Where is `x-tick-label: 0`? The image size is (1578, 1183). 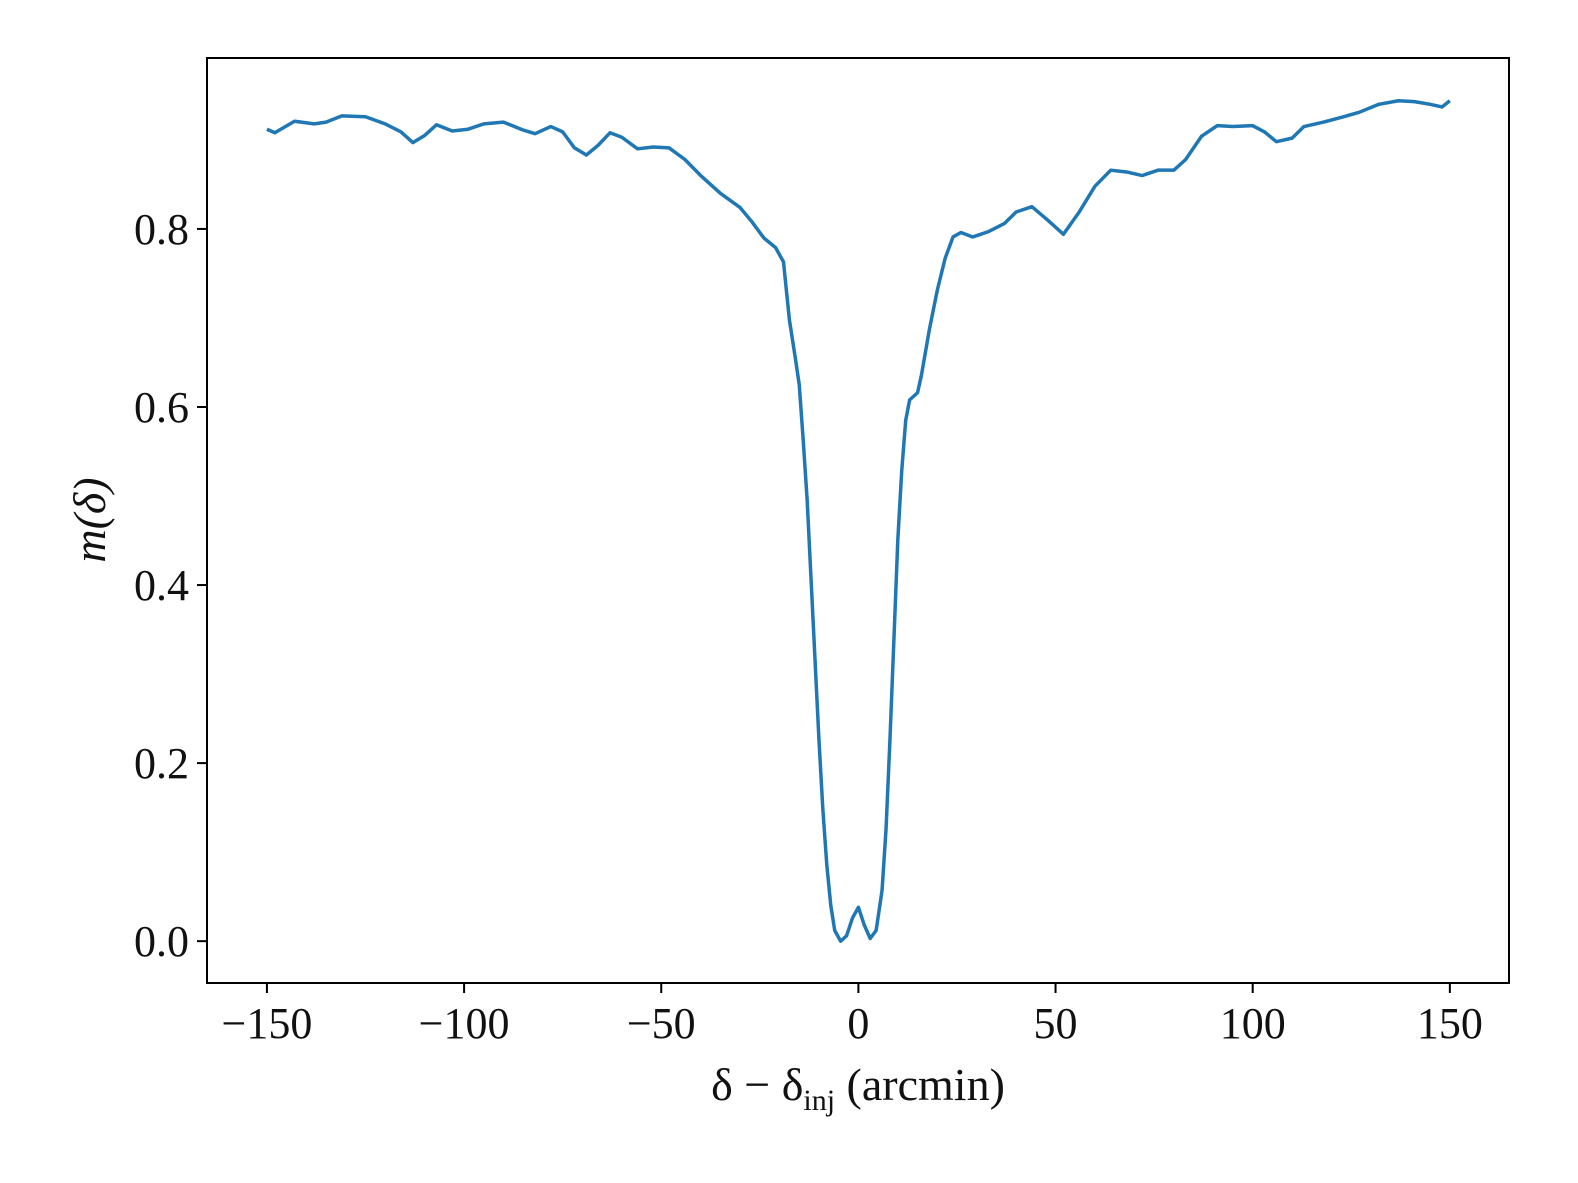
x-tick-label: 0 is located at coordinates (858, 1023).